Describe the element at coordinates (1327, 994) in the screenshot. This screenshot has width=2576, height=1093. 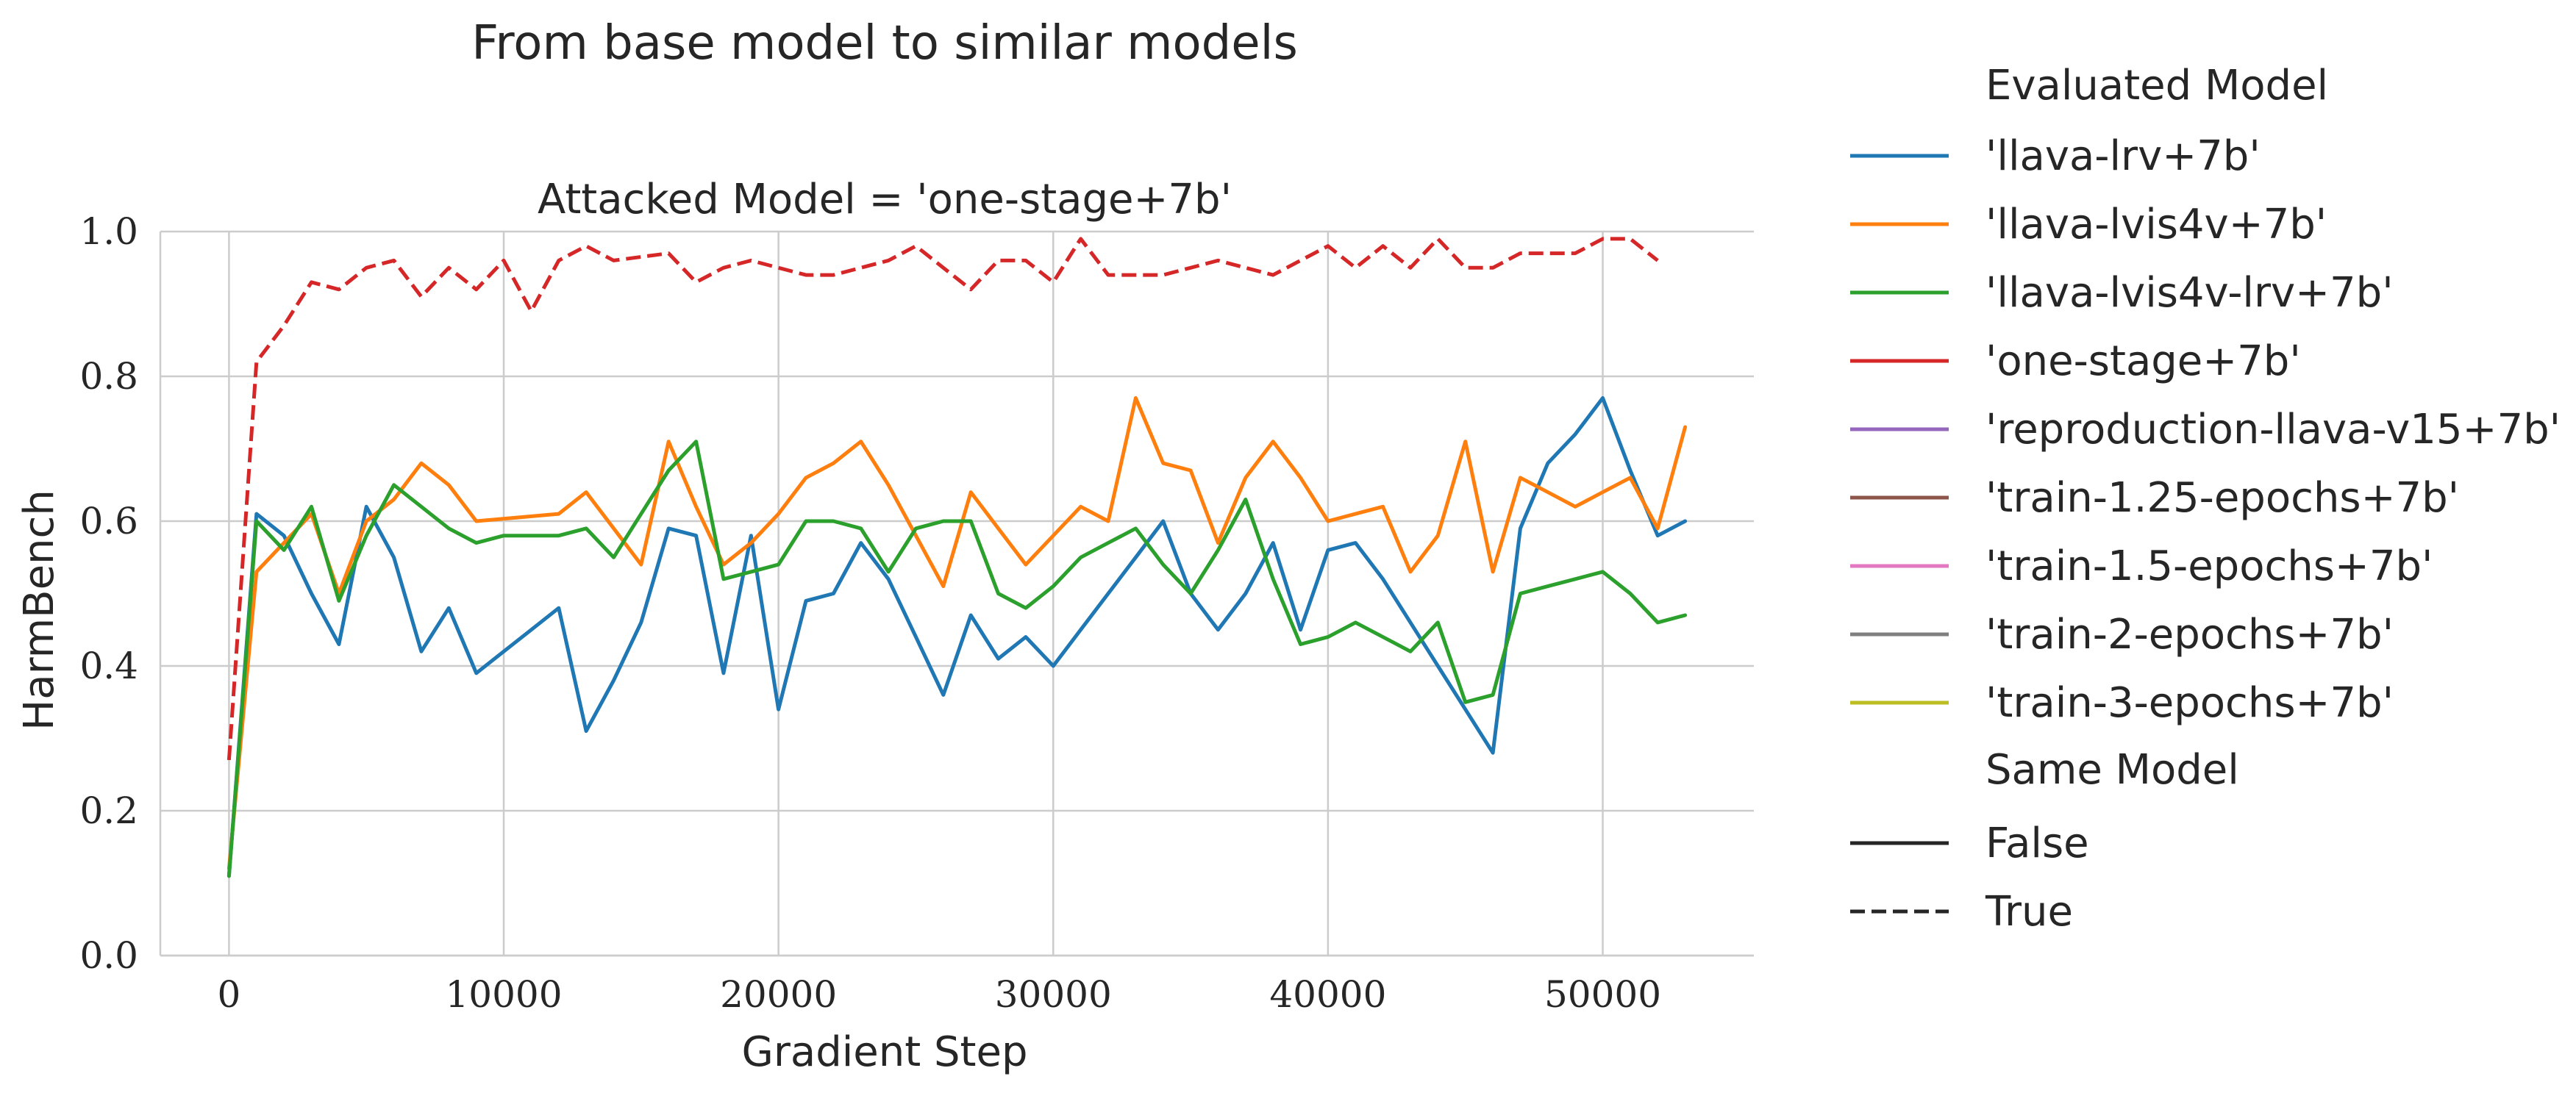
I see `x-tick-label: 40000` at that location.